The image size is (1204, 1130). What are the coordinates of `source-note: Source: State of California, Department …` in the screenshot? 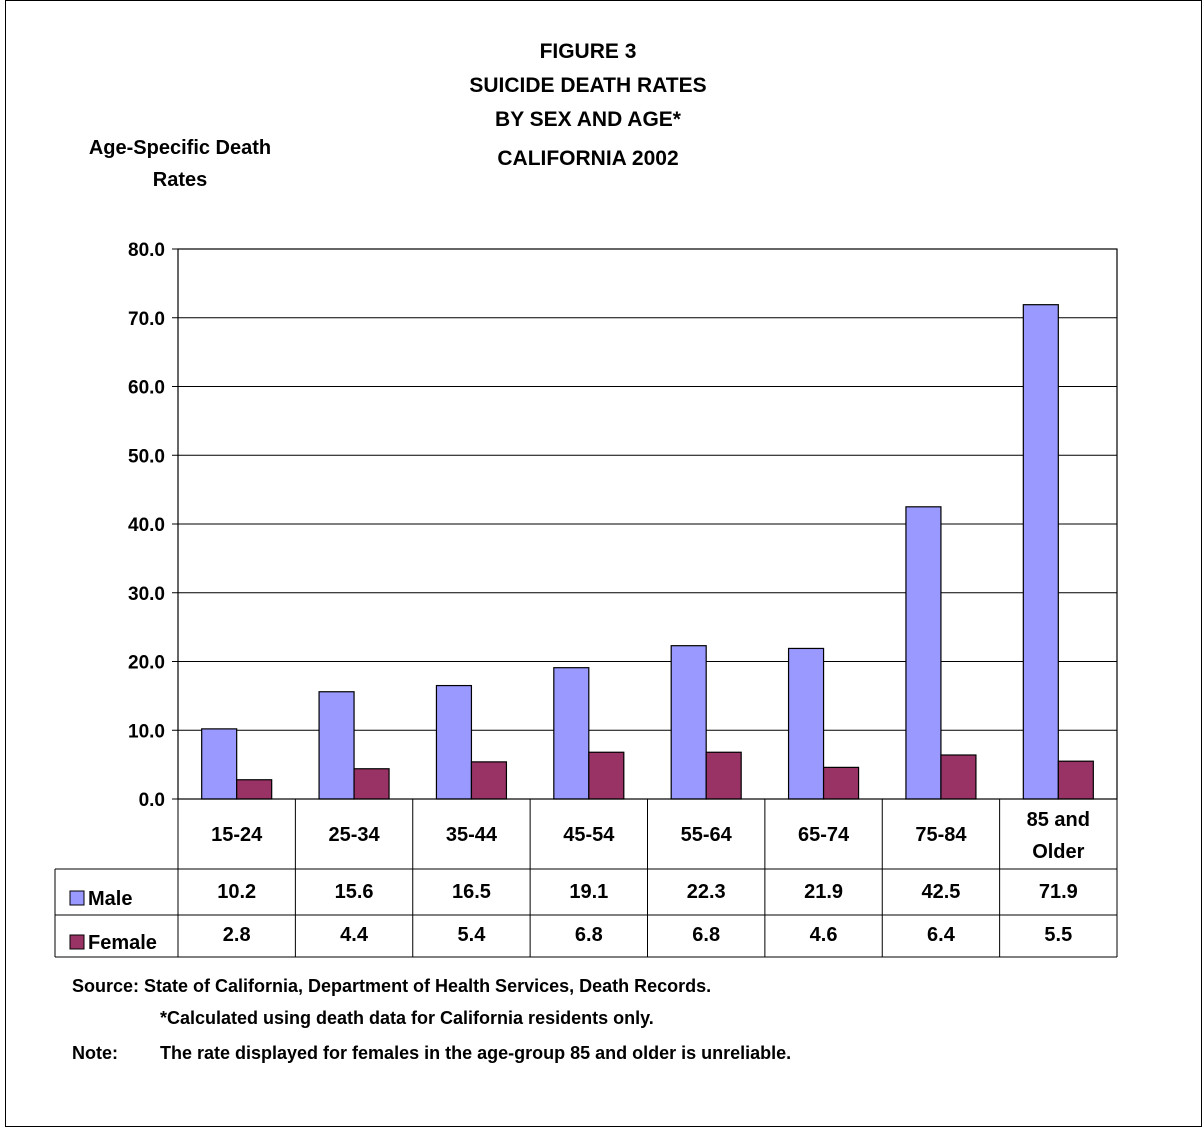 It's located at (391, 986).